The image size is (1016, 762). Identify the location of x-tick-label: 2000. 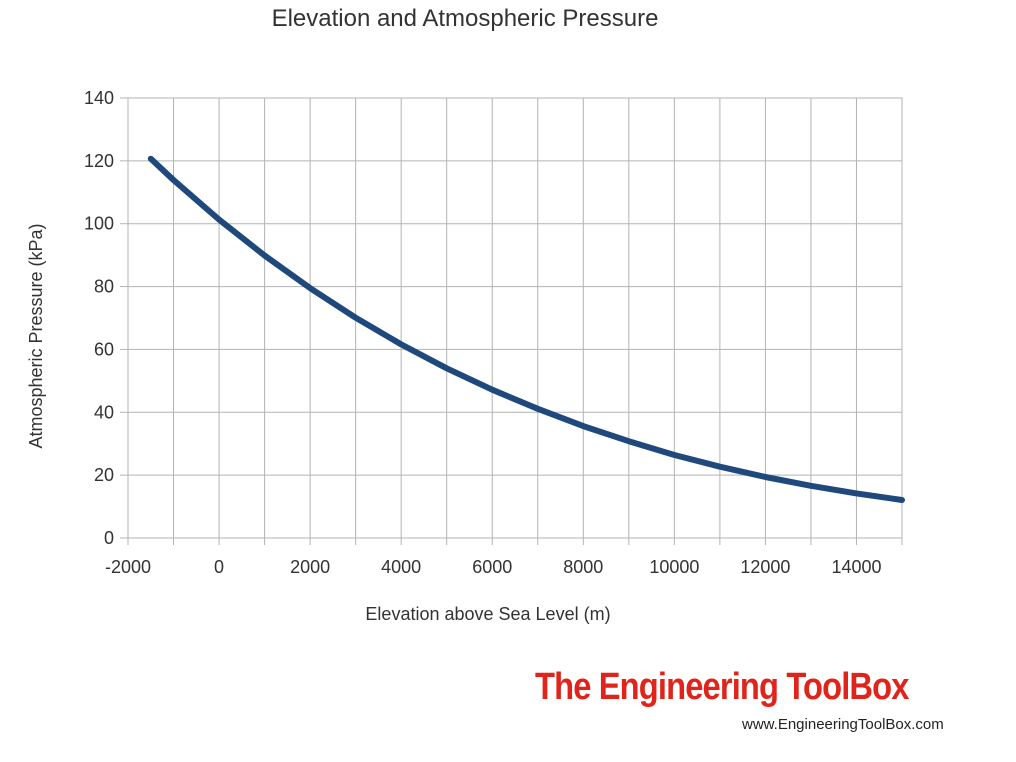
(310, 567).